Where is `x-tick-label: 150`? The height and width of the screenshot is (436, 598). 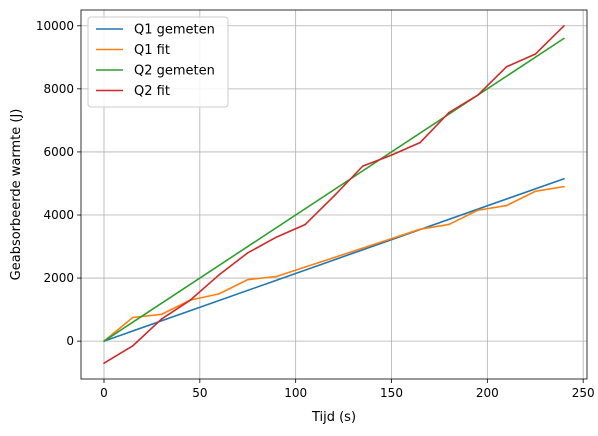 x-tick-label: 150 is located at coordinates (391, 393).